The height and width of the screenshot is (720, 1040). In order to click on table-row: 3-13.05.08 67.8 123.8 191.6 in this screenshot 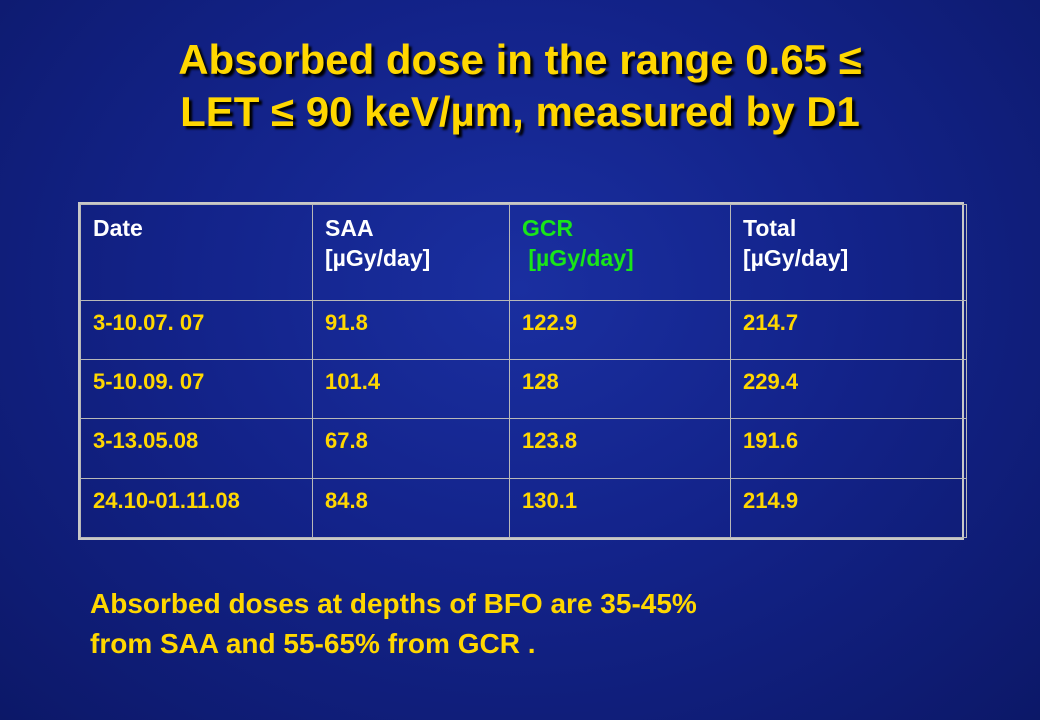, I will do `click(523, 448)`.